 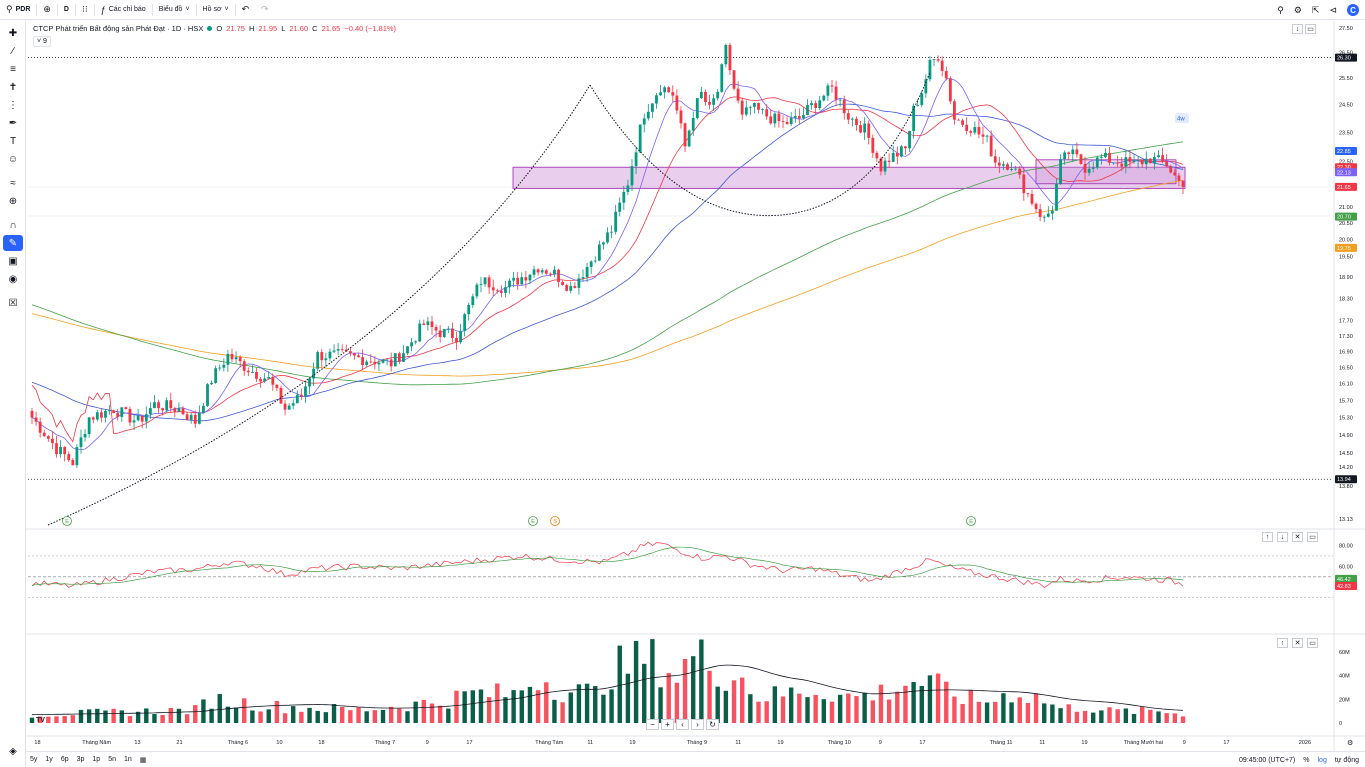 What do you see at coordinates (66, 10) in the screenshot?
I see `interval-button: D` at bounding box center [66, 10].